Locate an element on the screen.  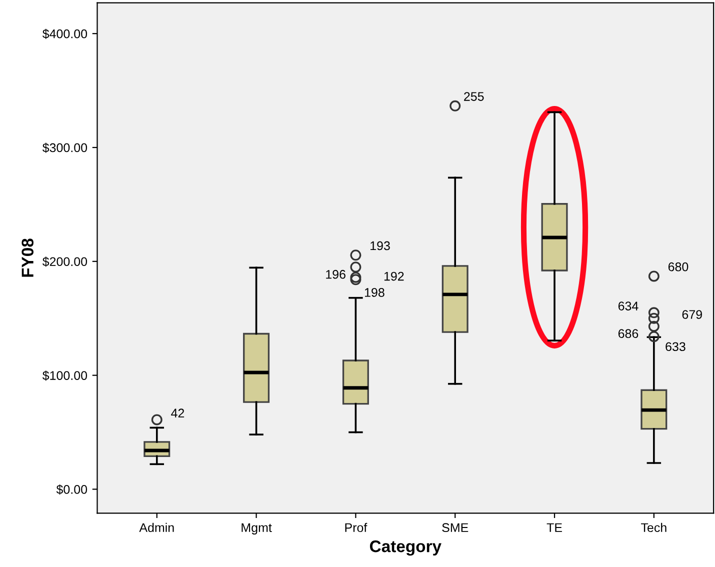
annotation: 196 is located at coordinates (336, 274).